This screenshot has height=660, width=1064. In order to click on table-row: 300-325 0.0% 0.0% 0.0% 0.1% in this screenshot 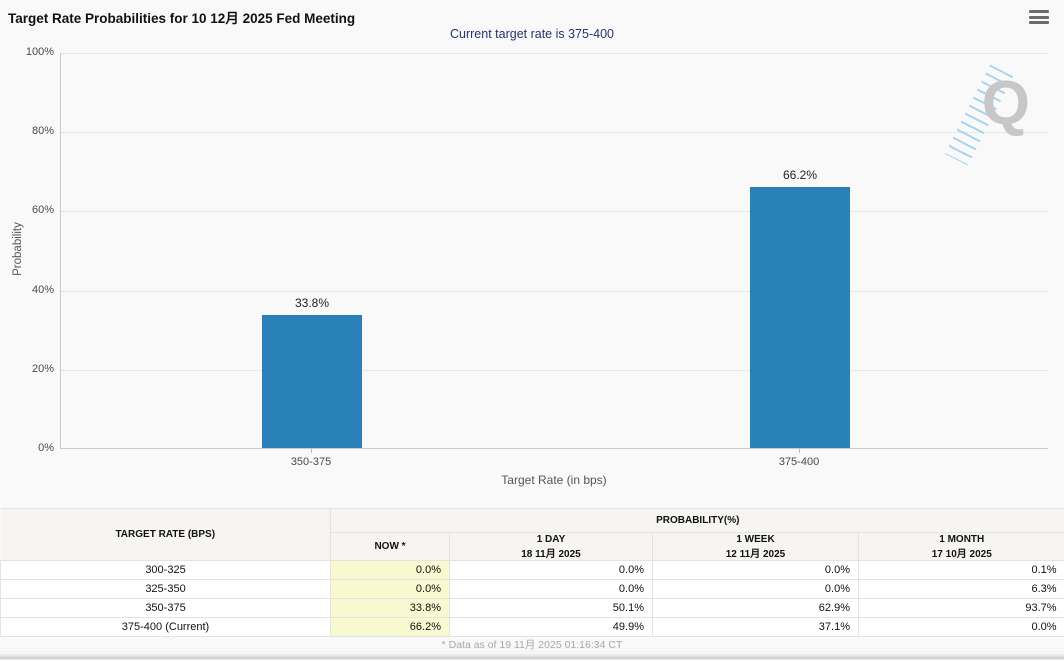, I will do `click(532, 570)`.